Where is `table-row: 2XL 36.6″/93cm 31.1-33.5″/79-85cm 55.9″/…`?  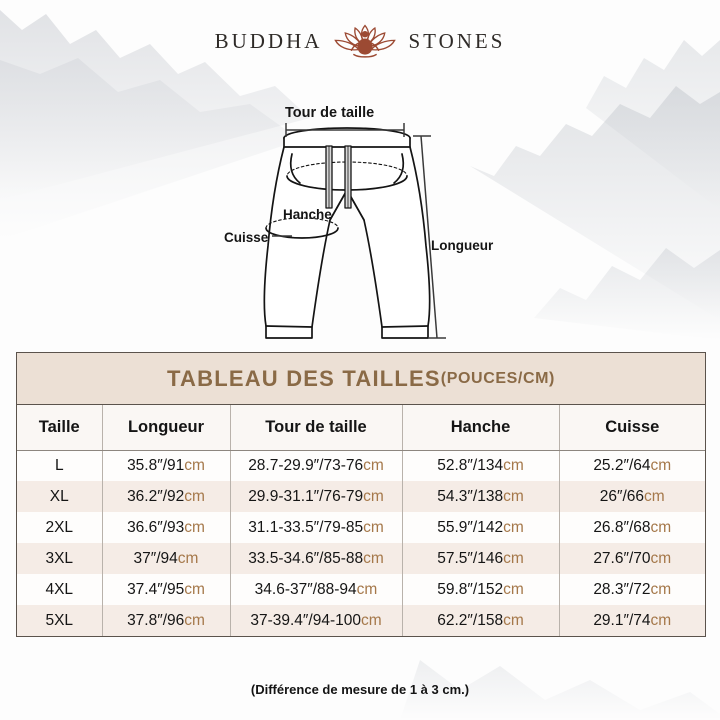 table-row: 2XL 36.6″/93cm 31.1-33.5″/79-85cm 55.9″/… is located at coordinates (361, 527).